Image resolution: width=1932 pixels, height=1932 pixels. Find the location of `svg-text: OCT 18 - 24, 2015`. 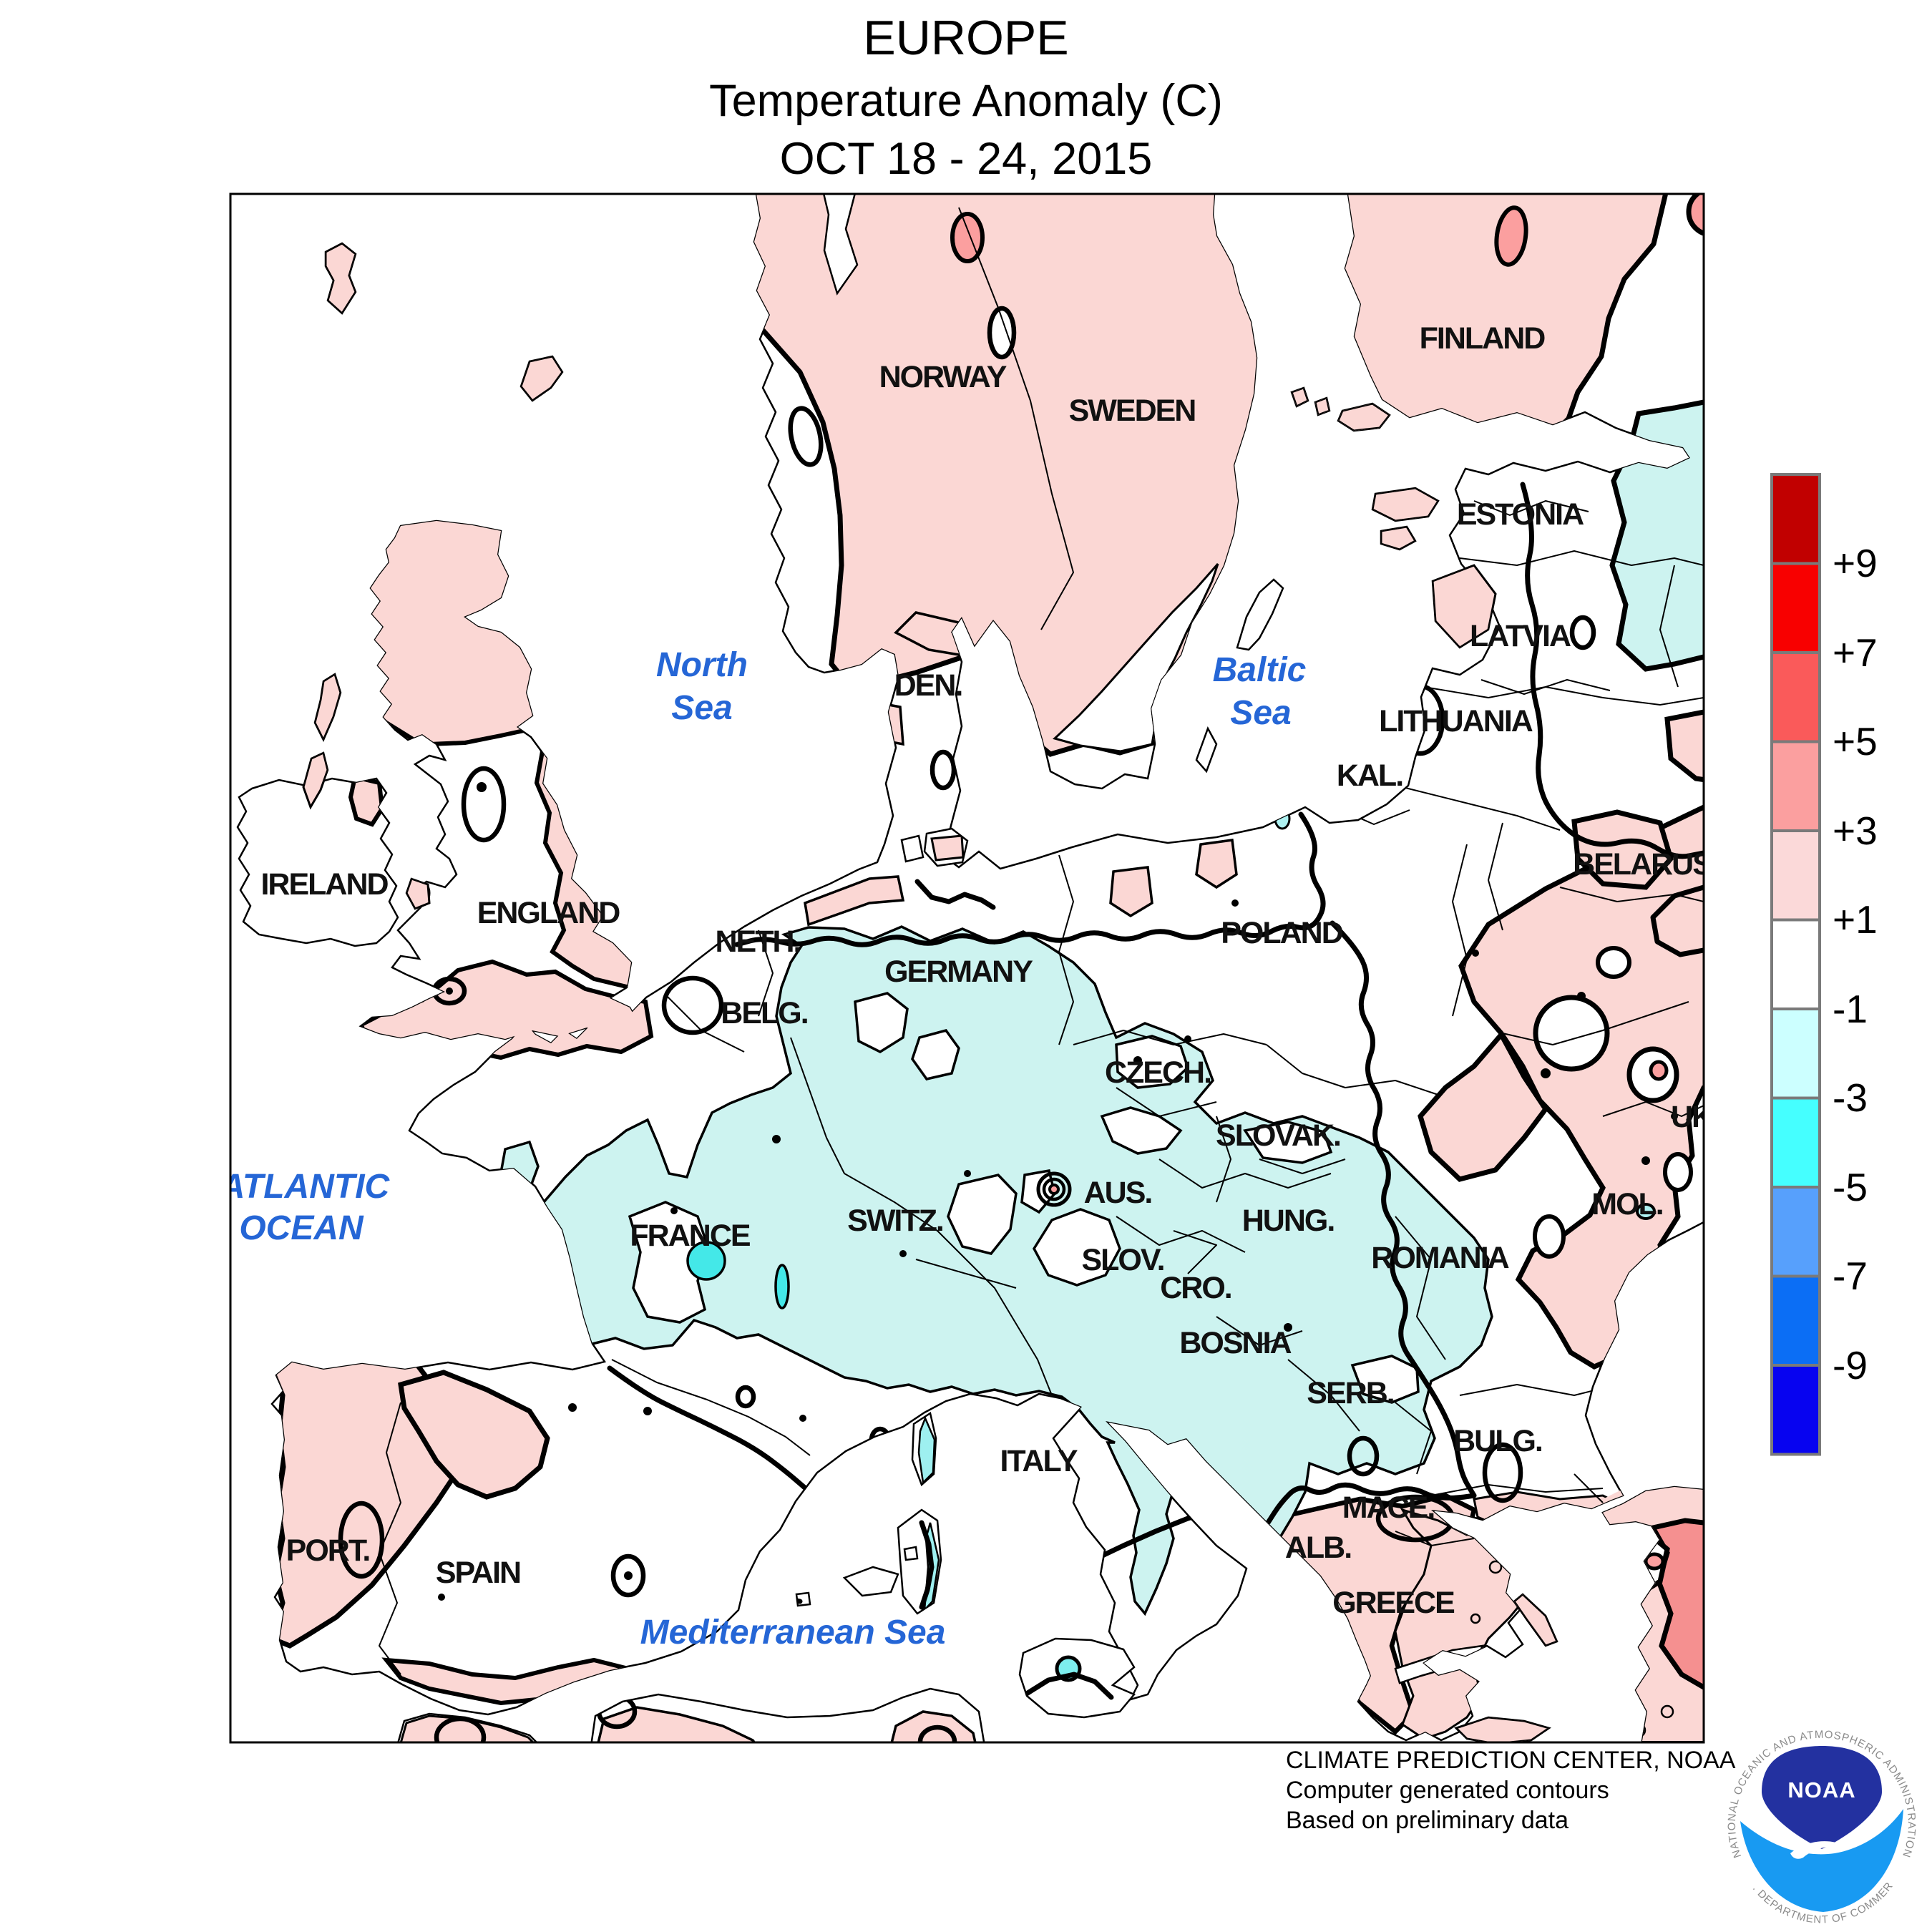

svg-text: OCT 18 - 24, 2015 is located at coordinates (966, 159).